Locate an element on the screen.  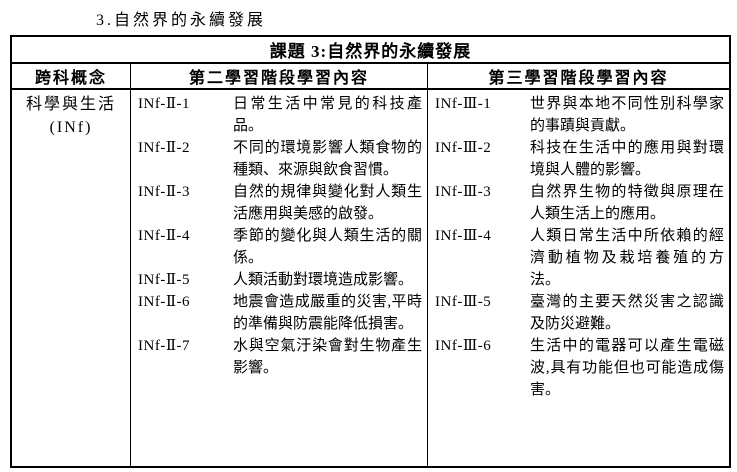
item-text: 日常生活中常見的科技產品。 is located at coordinates (327, 115).